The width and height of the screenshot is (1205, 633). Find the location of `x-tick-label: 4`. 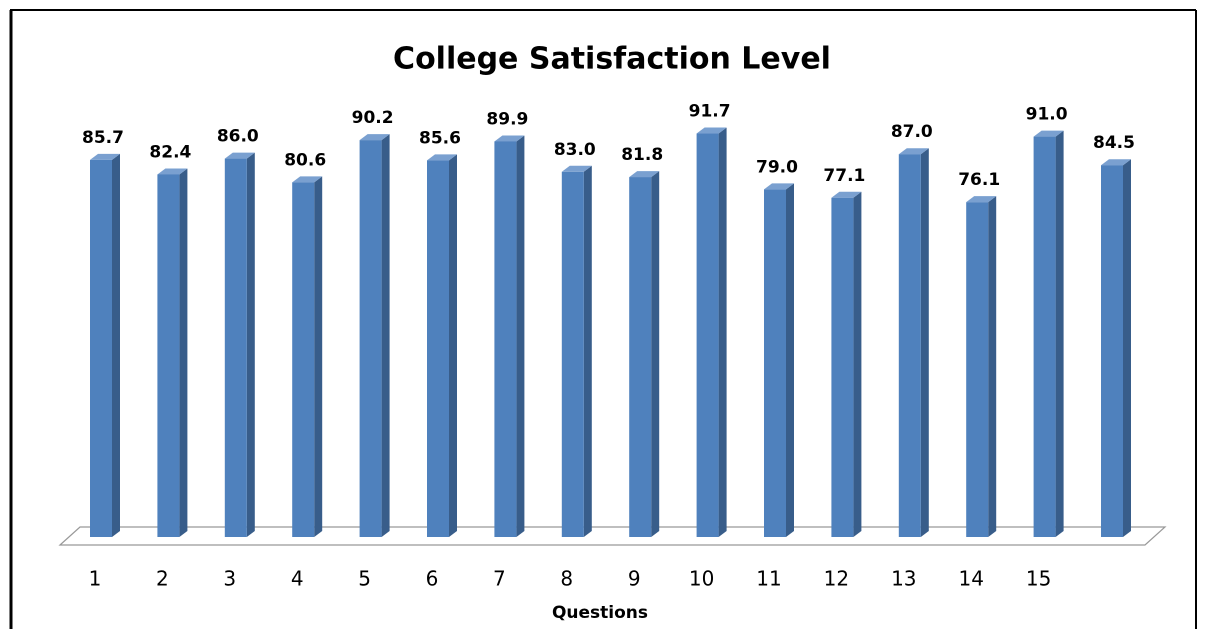

x-tick-label: 4 is located at coordinates (297, 579).